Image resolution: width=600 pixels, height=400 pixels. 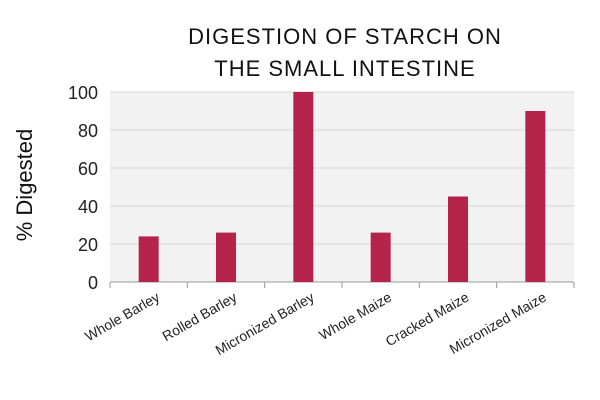 I want to click on y-tick-label: 40, so click(x=88, y=207).